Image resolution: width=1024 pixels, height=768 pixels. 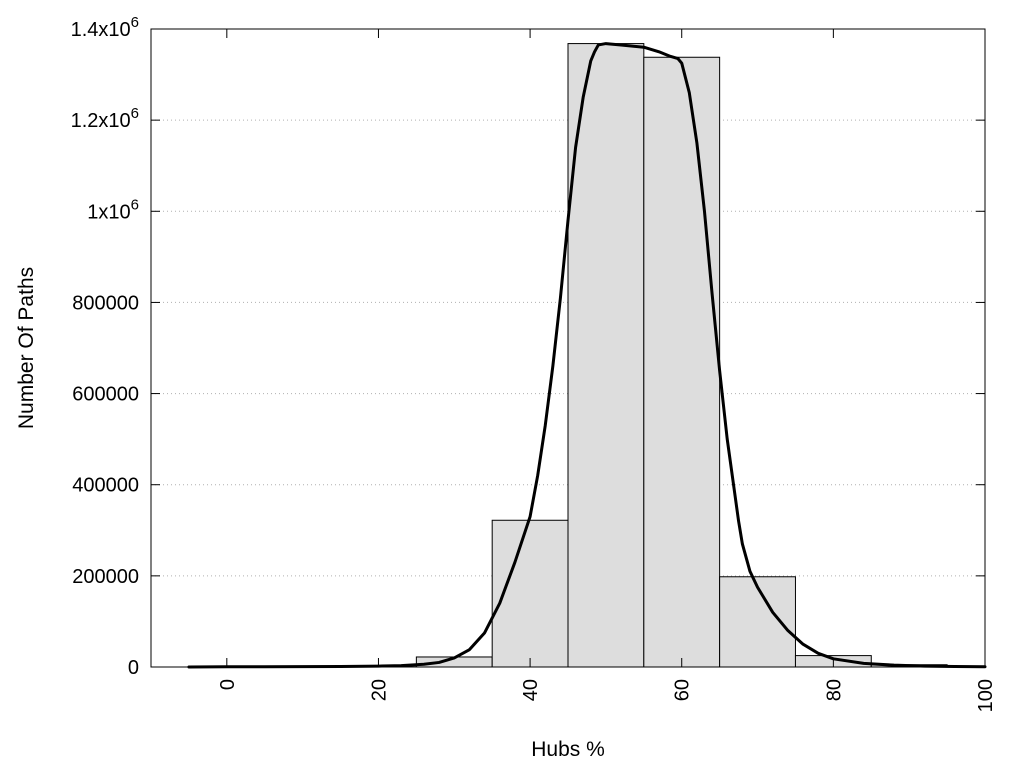 What do you see at coordinates (133, 668) in the screenshot?
I see `y-tick-label: 0` at bounding box center [133, 668].